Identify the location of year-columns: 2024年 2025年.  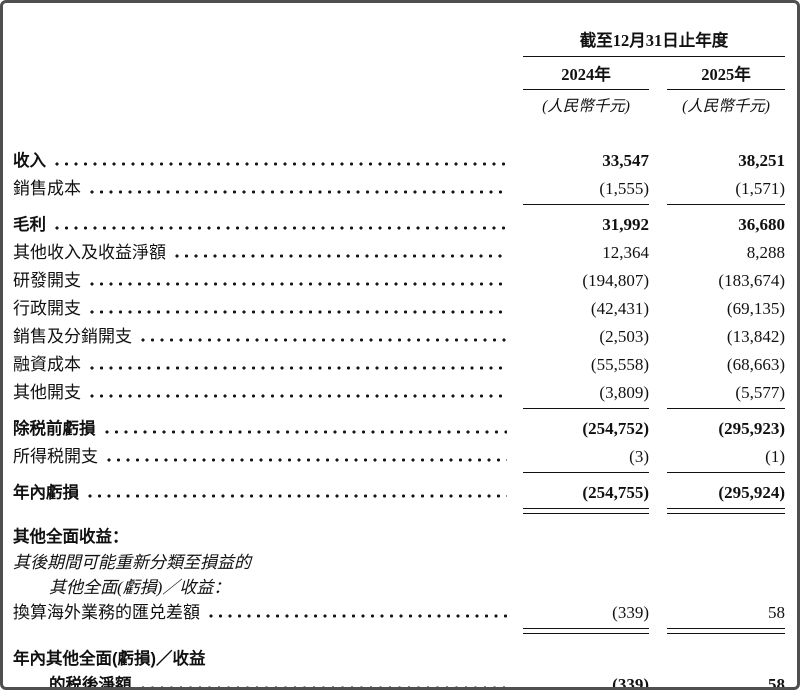
(654, 74).